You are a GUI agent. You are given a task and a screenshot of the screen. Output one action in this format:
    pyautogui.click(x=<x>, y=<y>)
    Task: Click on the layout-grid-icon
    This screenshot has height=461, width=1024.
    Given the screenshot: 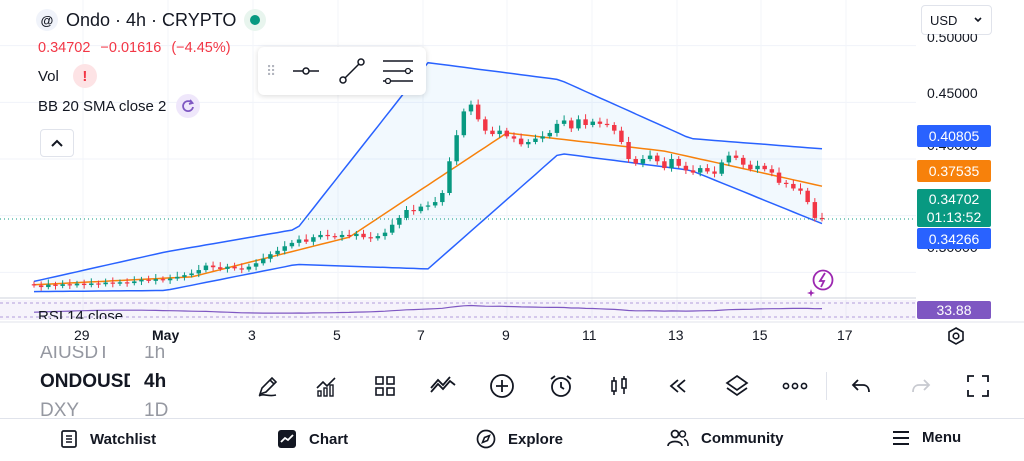 What is the action you would take?
    pyautogui.click(x=385, y=386)
    